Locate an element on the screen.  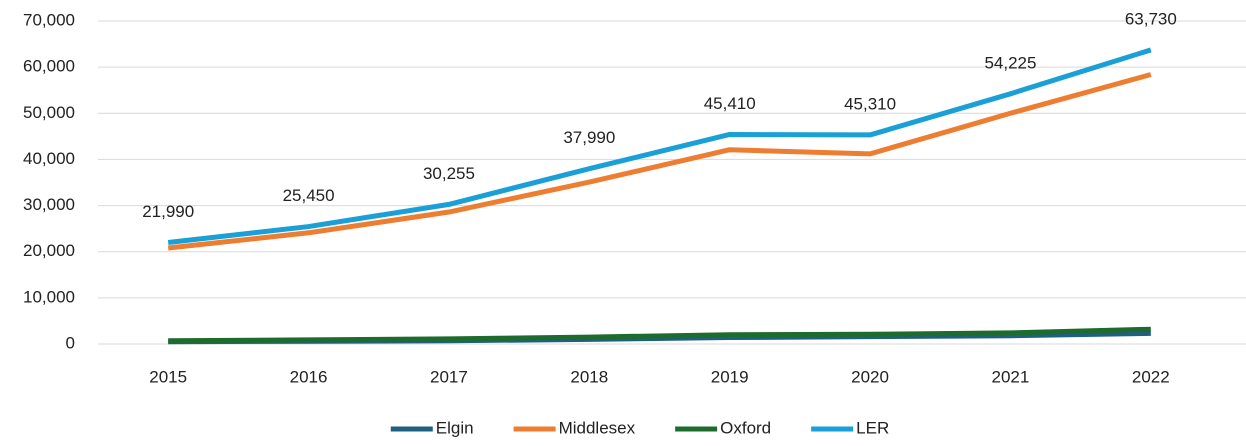
data-label: 54,225 is located at coordinates (1010, 62).